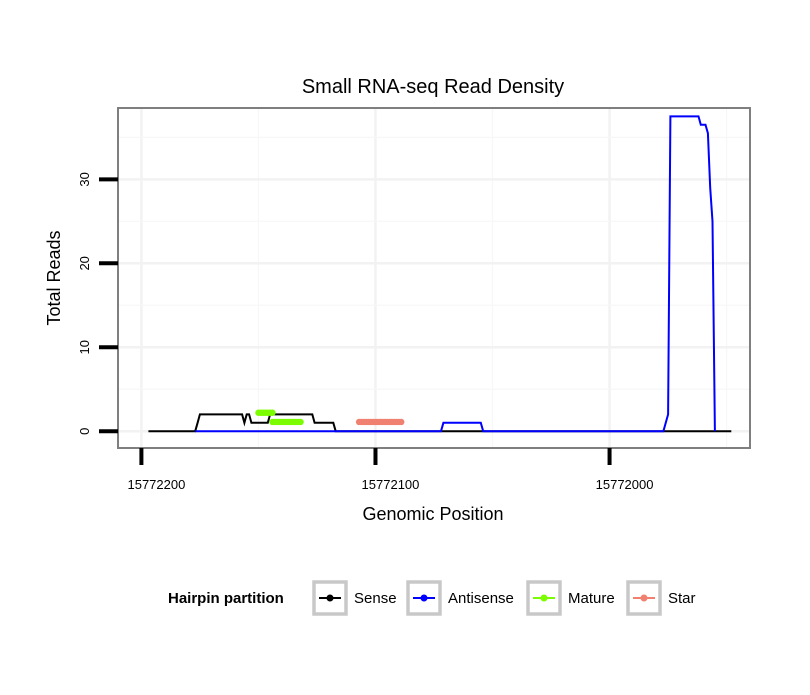 The height and width of the screenshot is (695, 810). What do you see at coordinates (481, 598) in the screenshot?
I see `legend-label-antisense: Antisense` at bounding box center [481, 598].